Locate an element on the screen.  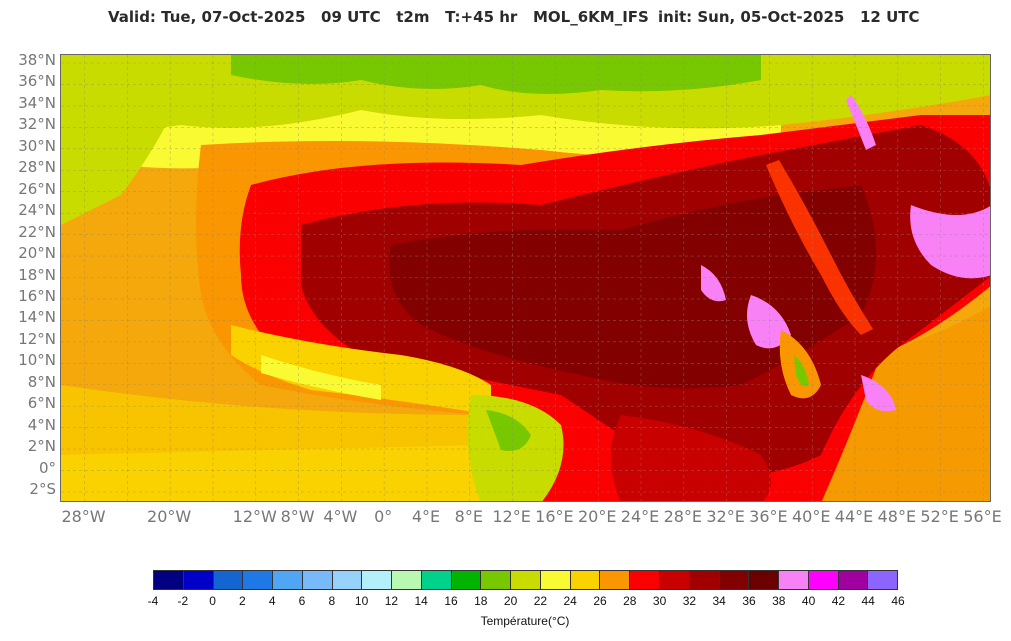
colorbar-tick-label: 24 is located at coordinates (570, 601).